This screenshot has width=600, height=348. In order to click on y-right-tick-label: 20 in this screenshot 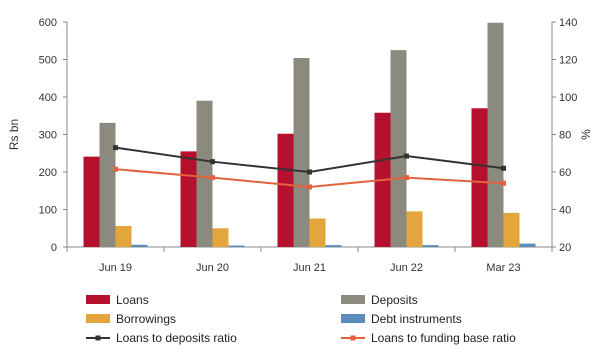, I will do `click(565, 248)`.